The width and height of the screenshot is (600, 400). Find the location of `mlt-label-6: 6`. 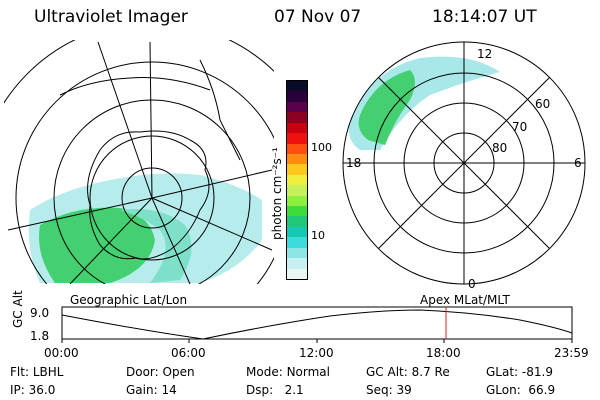

mlt-label-6: 6 is located at coordinates (578, 163).